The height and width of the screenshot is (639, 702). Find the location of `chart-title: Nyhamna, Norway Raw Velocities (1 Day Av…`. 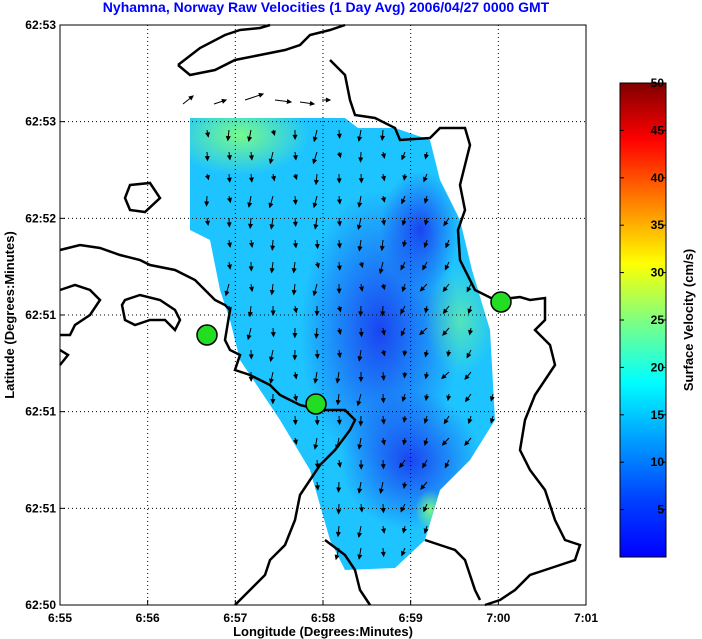

chart-title: Nyhamna, Norway Raw Velocities (1 Day Av… is located at coordinates (326, 7).